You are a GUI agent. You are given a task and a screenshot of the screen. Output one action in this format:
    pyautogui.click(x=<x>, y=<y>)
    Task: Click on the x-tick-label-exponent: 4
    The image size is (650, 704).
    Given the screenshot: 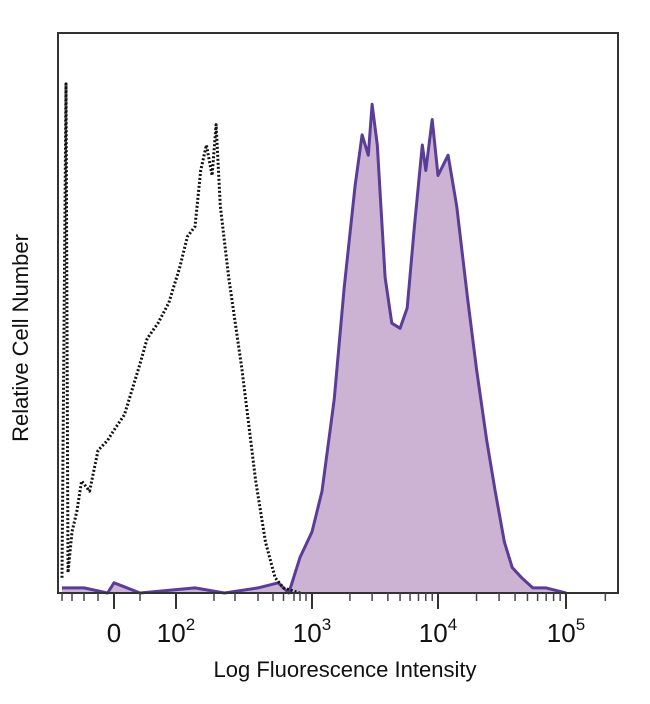 What is the action you would take?
    pyautogui.click(x=452, y=624)
    